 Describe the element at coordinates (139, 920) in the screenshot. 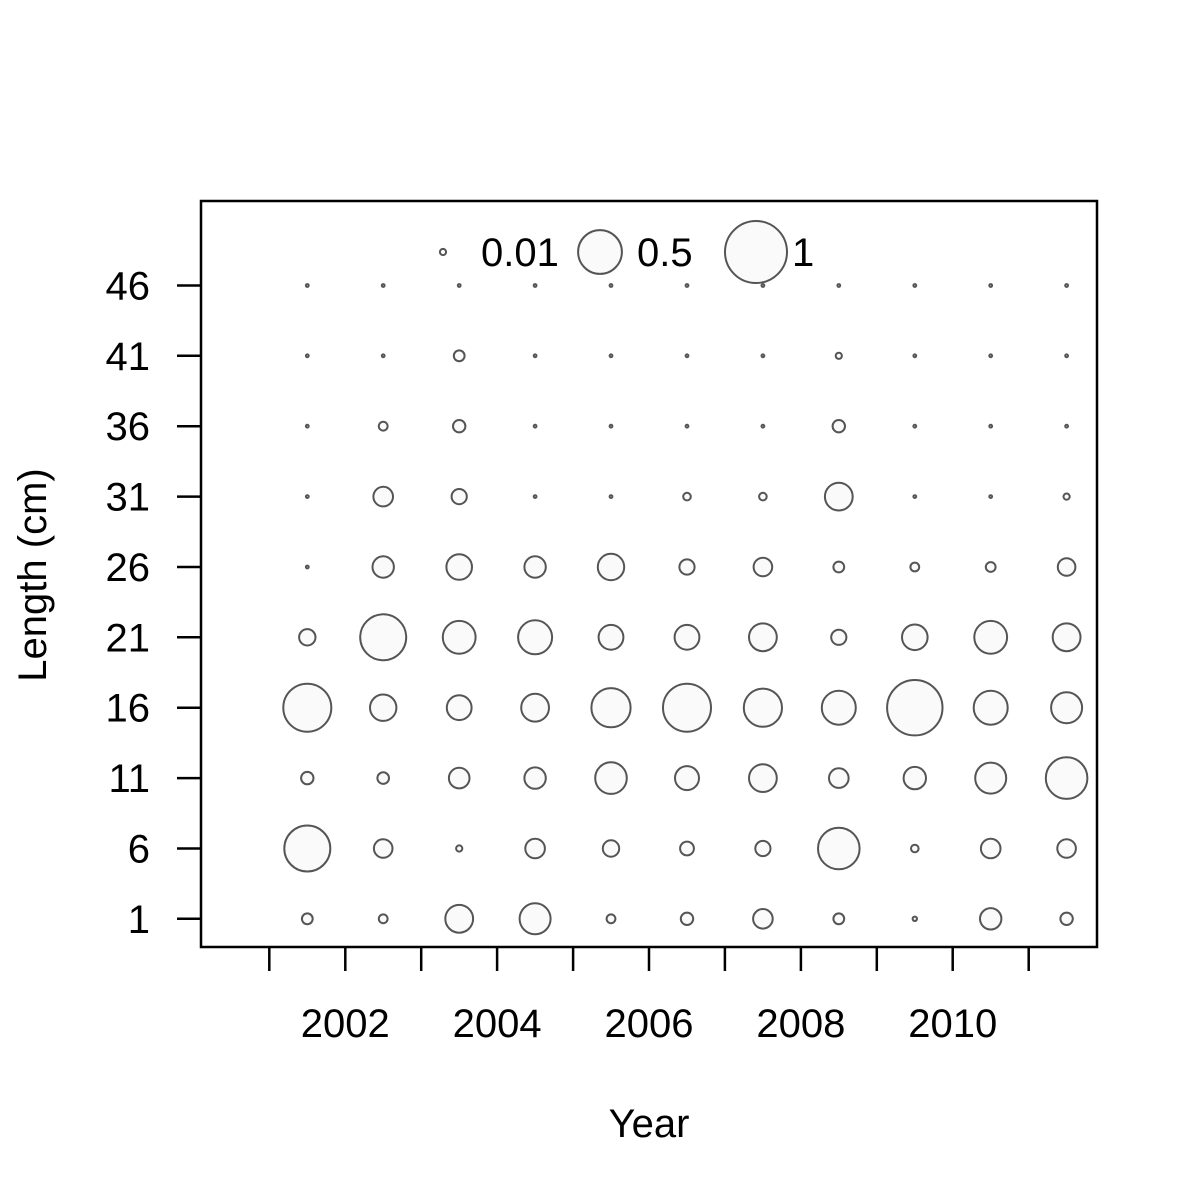

I see `y-tick-label: 1` at that location.